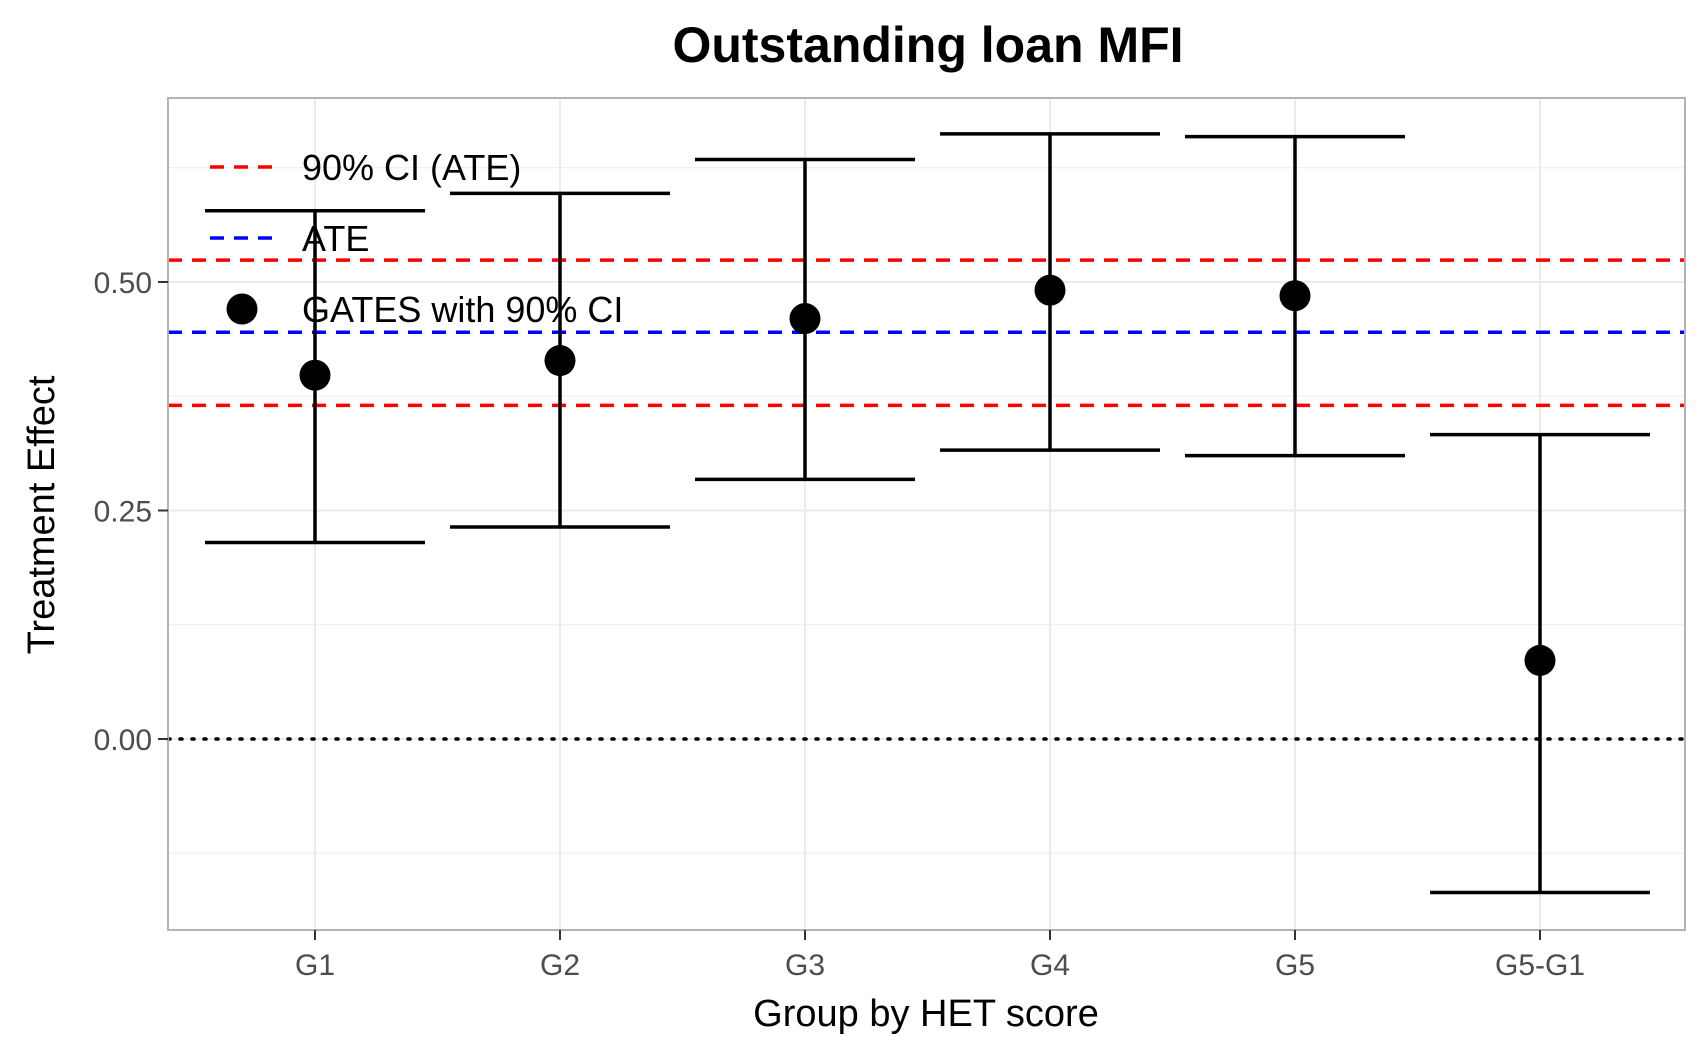 The width and height of the screenshot is (1700, 1055). Describe the element at coordinates (123, 740) in the screenshot. I see `y-tick-label: 0.00` at that location.